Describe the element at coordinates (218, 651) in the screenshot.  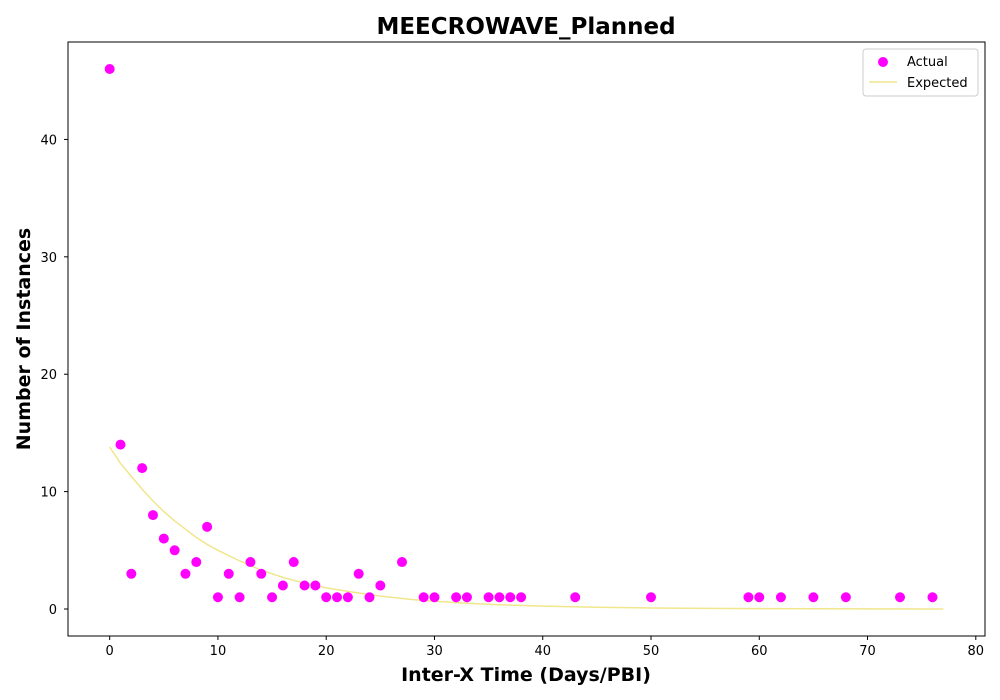
I see `x-tick-label: 10` at that location.